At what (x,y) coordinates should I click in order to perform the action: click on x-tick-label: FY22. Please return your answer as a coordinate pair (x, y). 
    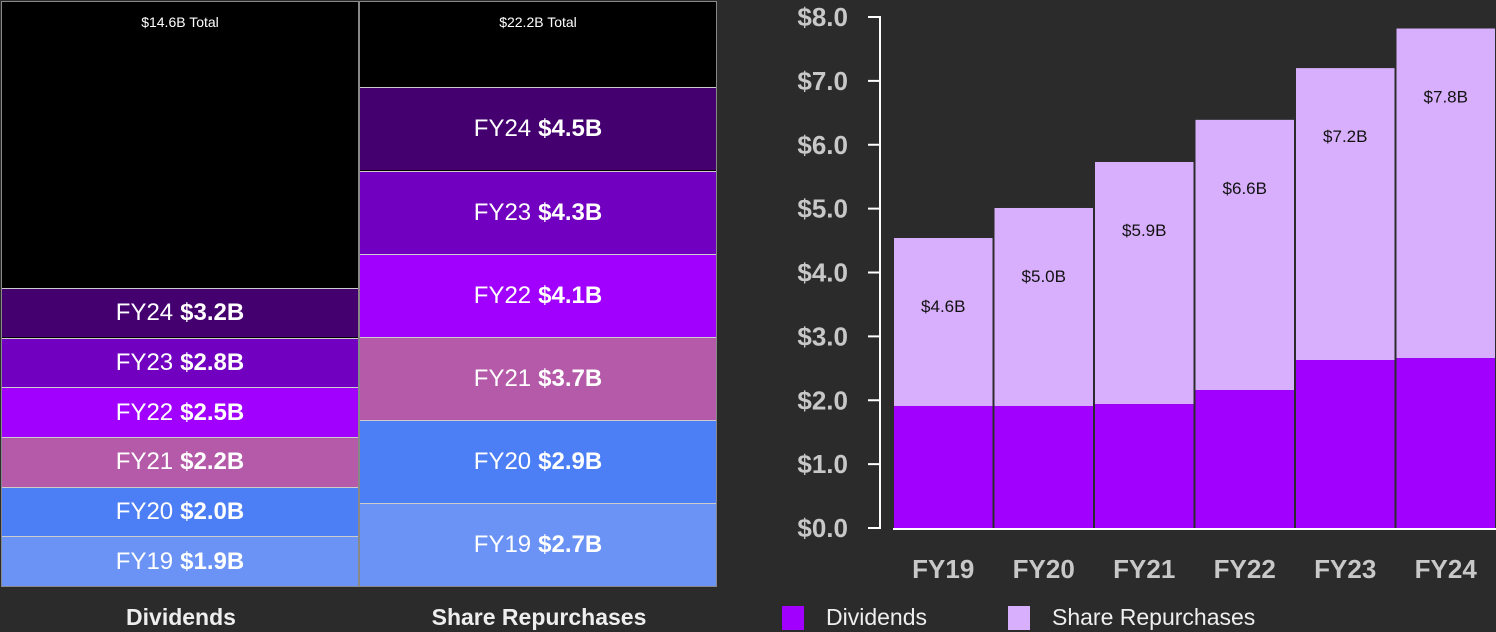
    Looking at the image, I should click on (1245, 569).